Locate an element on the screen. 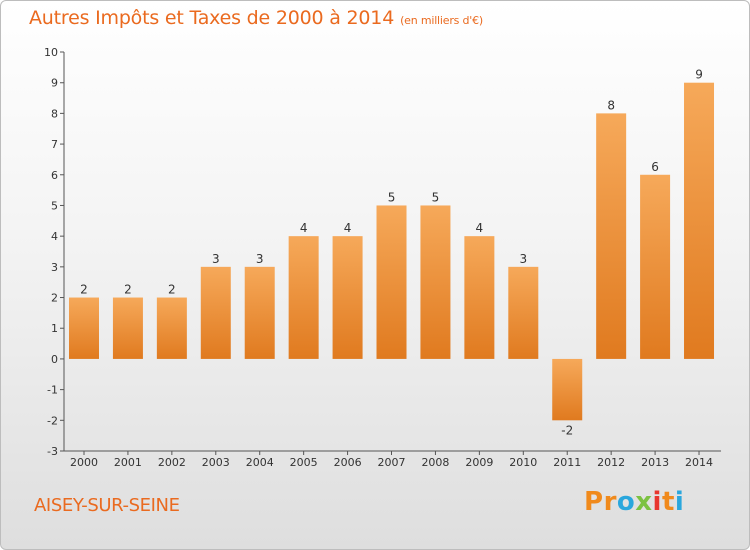 Image resolution: width=750 pixels, height=550 pixels. x-tick-label: 2010 is located at coordinates (523, 462).